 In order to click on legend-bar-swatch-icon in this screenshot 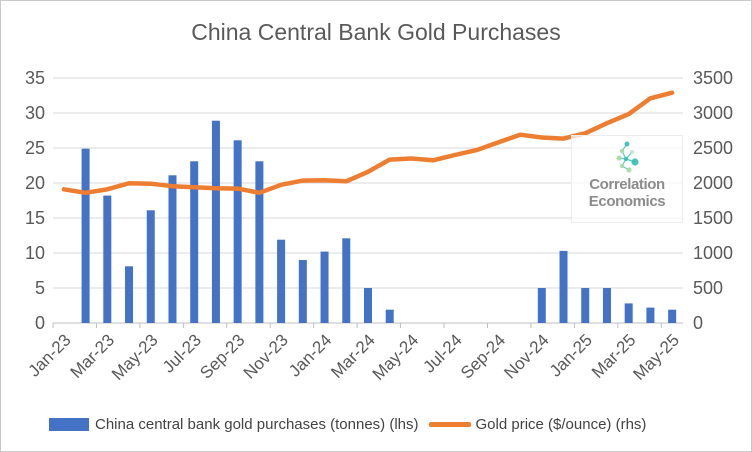, I will do `click(69, 424)`.